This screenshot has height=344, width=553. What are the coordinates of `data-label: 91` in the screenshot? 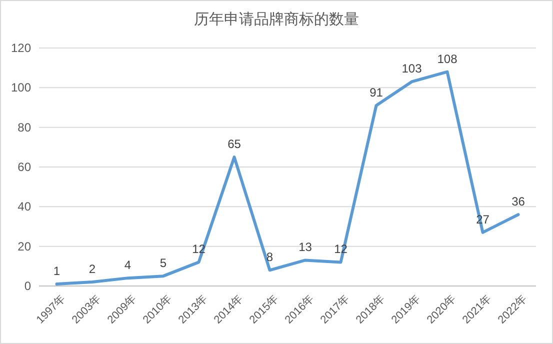 It's located at (377, 93).